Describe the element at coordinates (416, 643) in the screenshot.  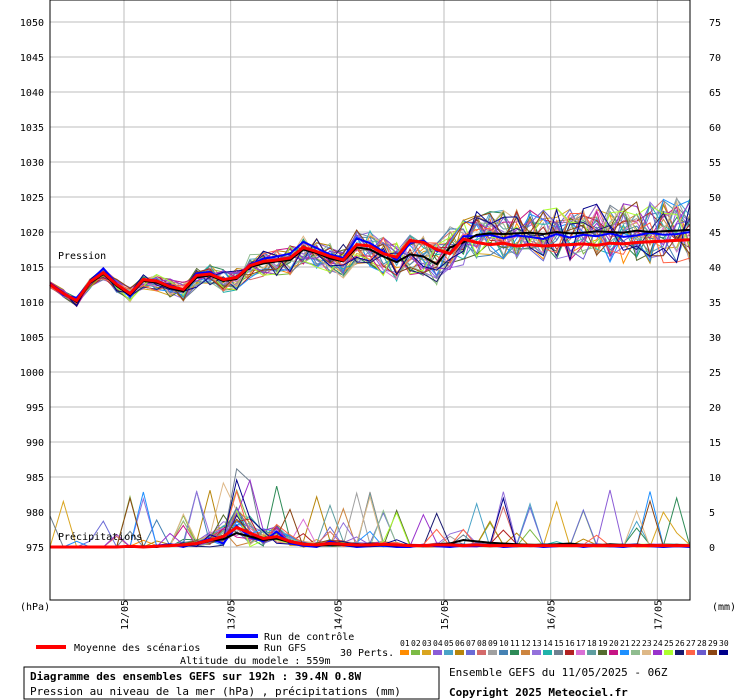
I see `member-code: 02` at that location.